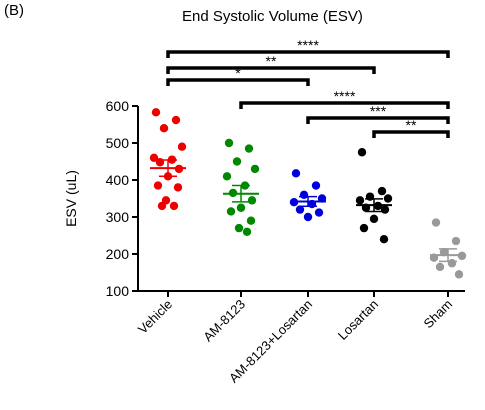  What do you see at coordinates (238, 73) in the screenshot?
I see `significance-label: *` at bounding box center [238, 73].